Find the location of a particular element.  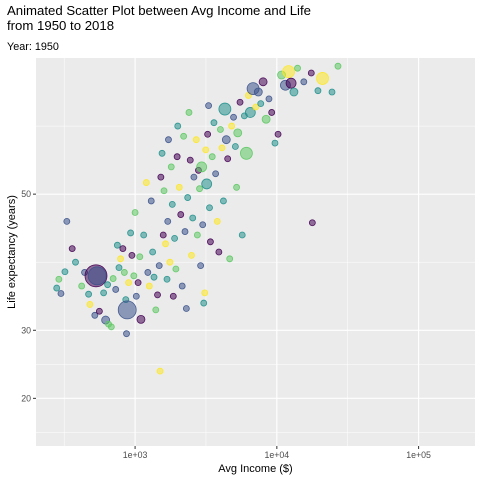

x-tick-label: 1e+04 is located at coordinates (276, 455).